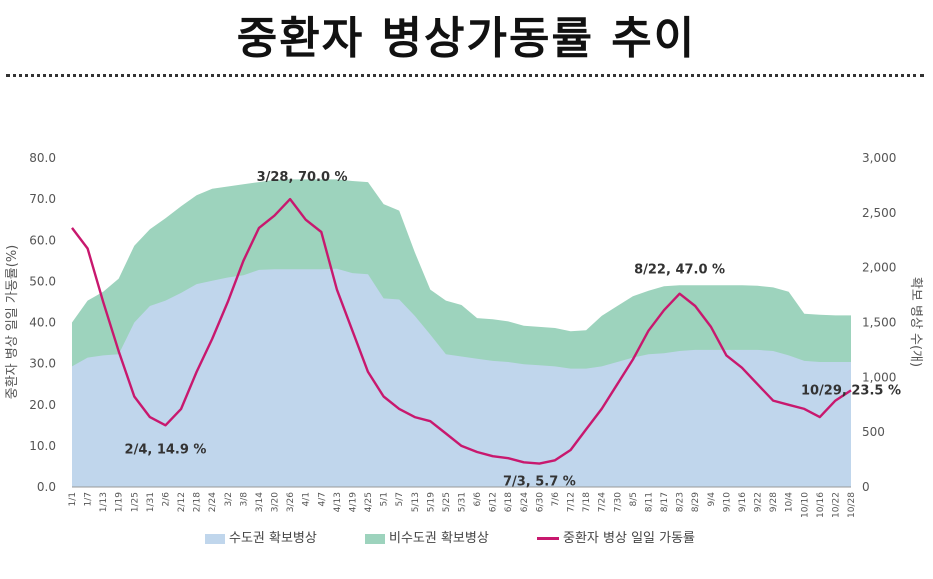 The width and height of the screenshot is (933, 579). I want to click on y-axis-left: 0.0 10.0 20.0 30.0 40.0 50.0 60.0 70.0 80.0, so click(42, 322).